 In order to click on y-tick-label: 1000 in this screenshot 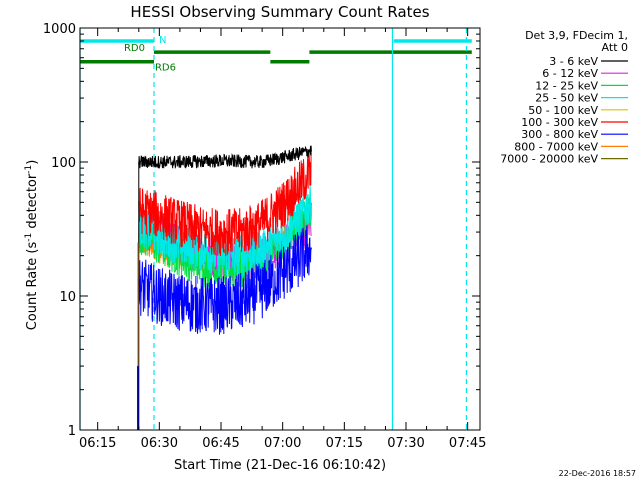, I will do `click(59, 29)`.